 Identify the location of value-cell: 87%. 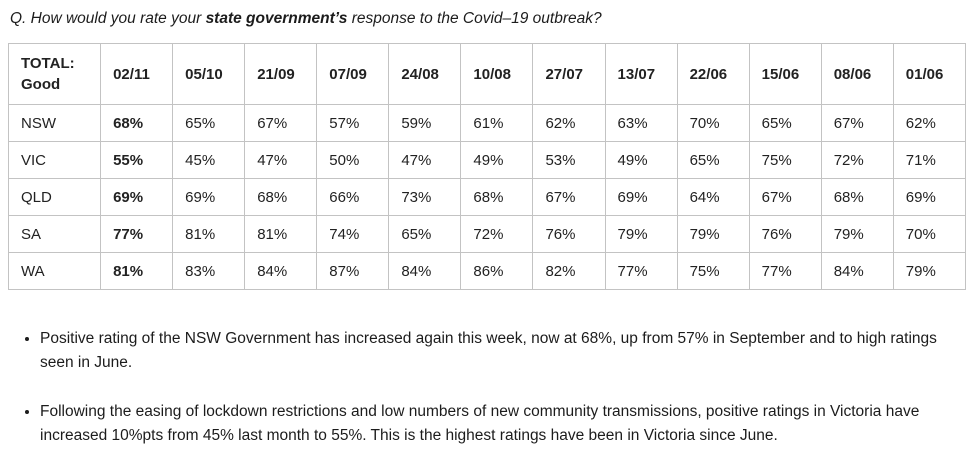
(353, 271).